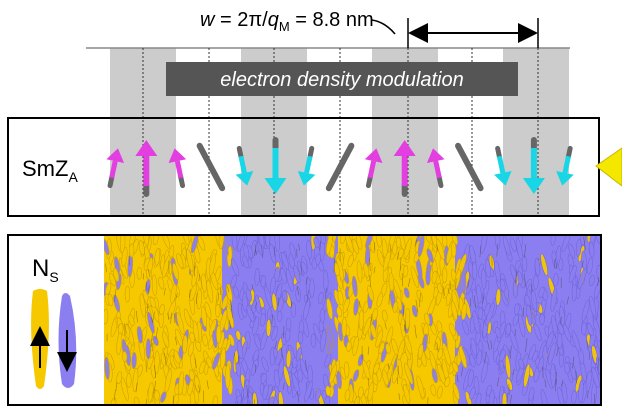  I want to click on modulation-label-box, so click(342, 79).